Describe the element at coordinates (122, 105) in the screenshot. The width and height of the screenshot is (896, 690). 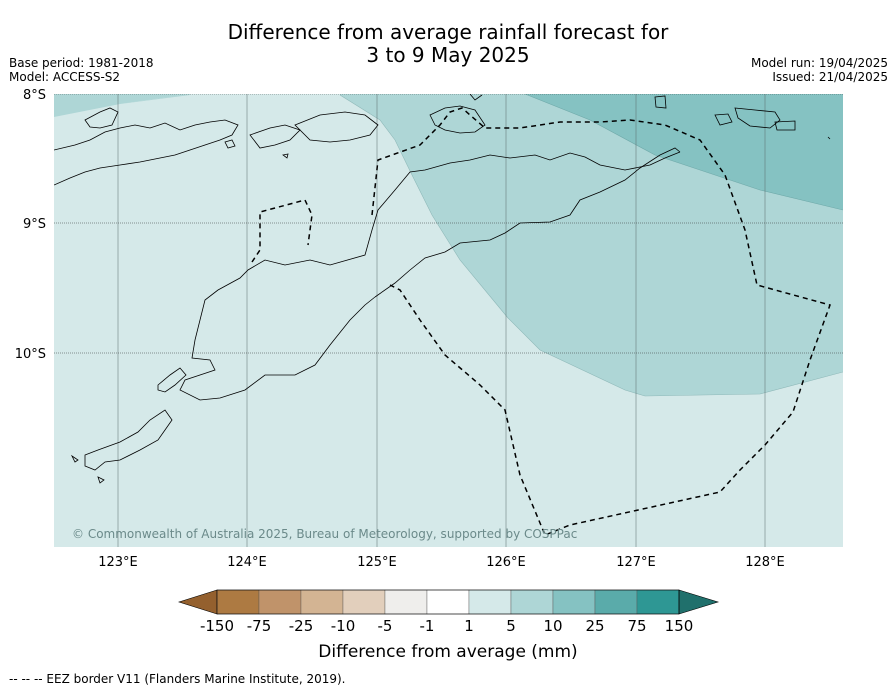
I see `rain-region-5-to-10-west` at that location.